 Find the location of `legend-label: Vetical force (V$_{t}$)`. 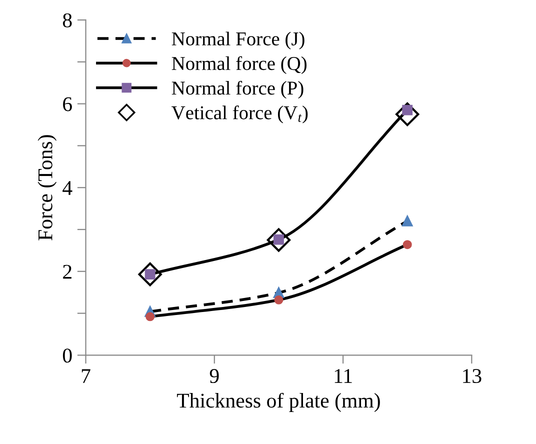

legend-label: Vetical force (V$_{t}$) is located at coordinates (240, 114).